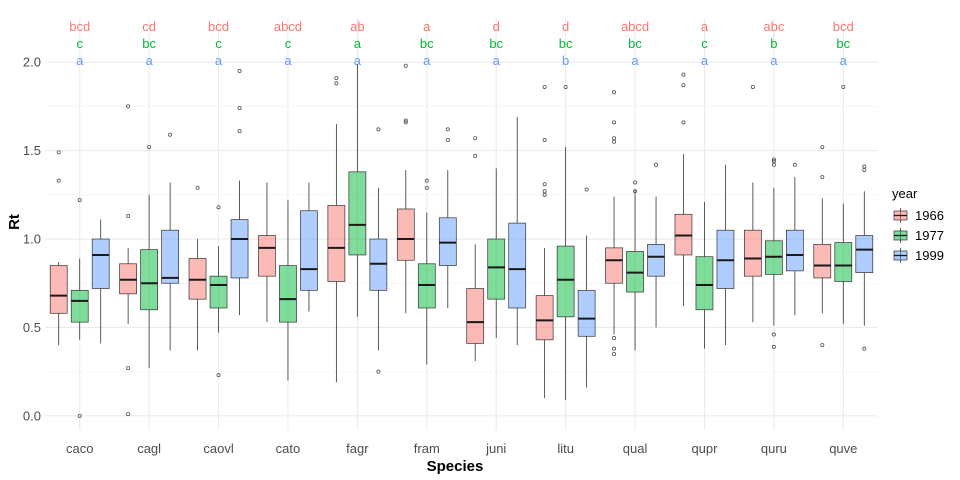 Image resolution: width=960 pixels, height=480 pixels. I want to click on y-axis-title: Rt, so click(14, 222).